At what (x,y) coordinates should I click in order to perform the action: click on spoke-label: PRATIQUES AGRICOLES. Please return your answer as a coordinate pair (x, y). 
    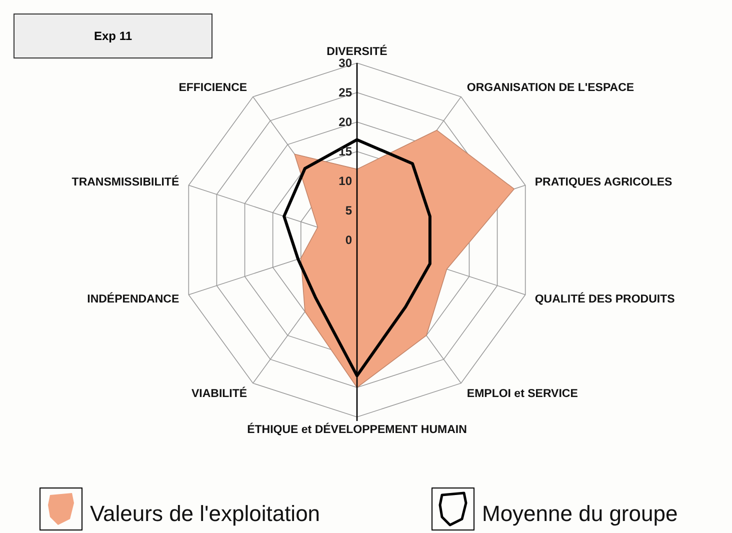
    Looking at the image, I should click on (603, 182).